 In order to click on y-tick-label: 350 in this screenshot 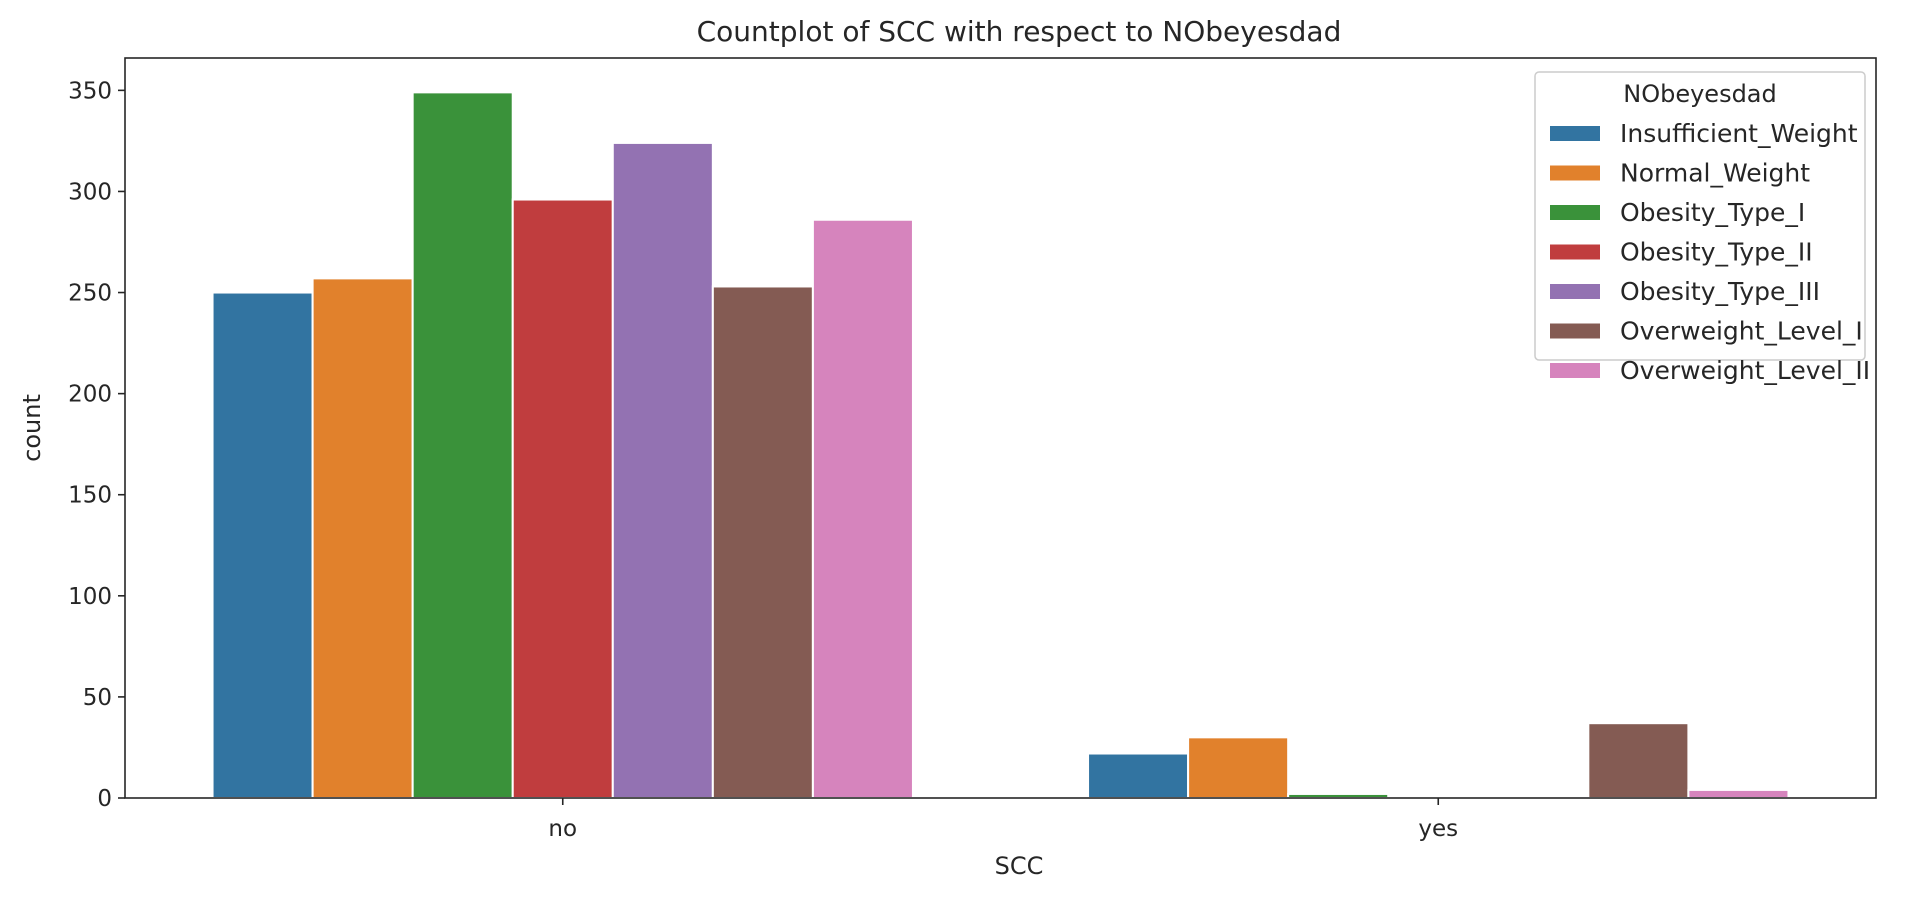, I will do `click(90, 91)`.